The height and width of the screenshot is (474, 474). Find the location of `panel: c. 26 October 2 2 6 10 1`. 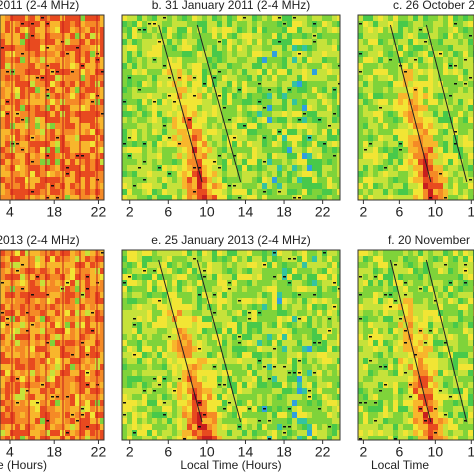

panel: c. 26 October 2 2 6 10 1 is located at coordinates (415, 110).